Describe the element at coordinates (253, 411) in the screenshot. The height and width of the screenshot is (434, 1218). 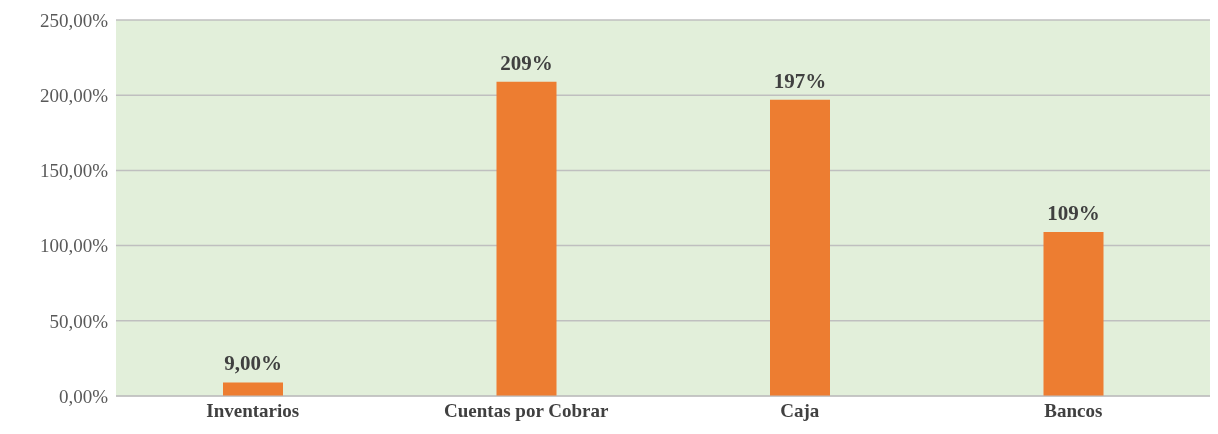
I see `x-tick-label: Inventarios` at that location.